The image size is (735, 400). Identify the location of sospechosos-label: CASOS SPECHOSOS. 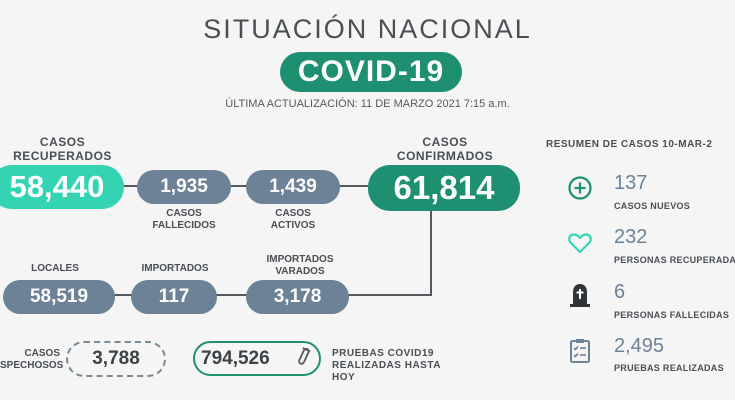
(32, 359).